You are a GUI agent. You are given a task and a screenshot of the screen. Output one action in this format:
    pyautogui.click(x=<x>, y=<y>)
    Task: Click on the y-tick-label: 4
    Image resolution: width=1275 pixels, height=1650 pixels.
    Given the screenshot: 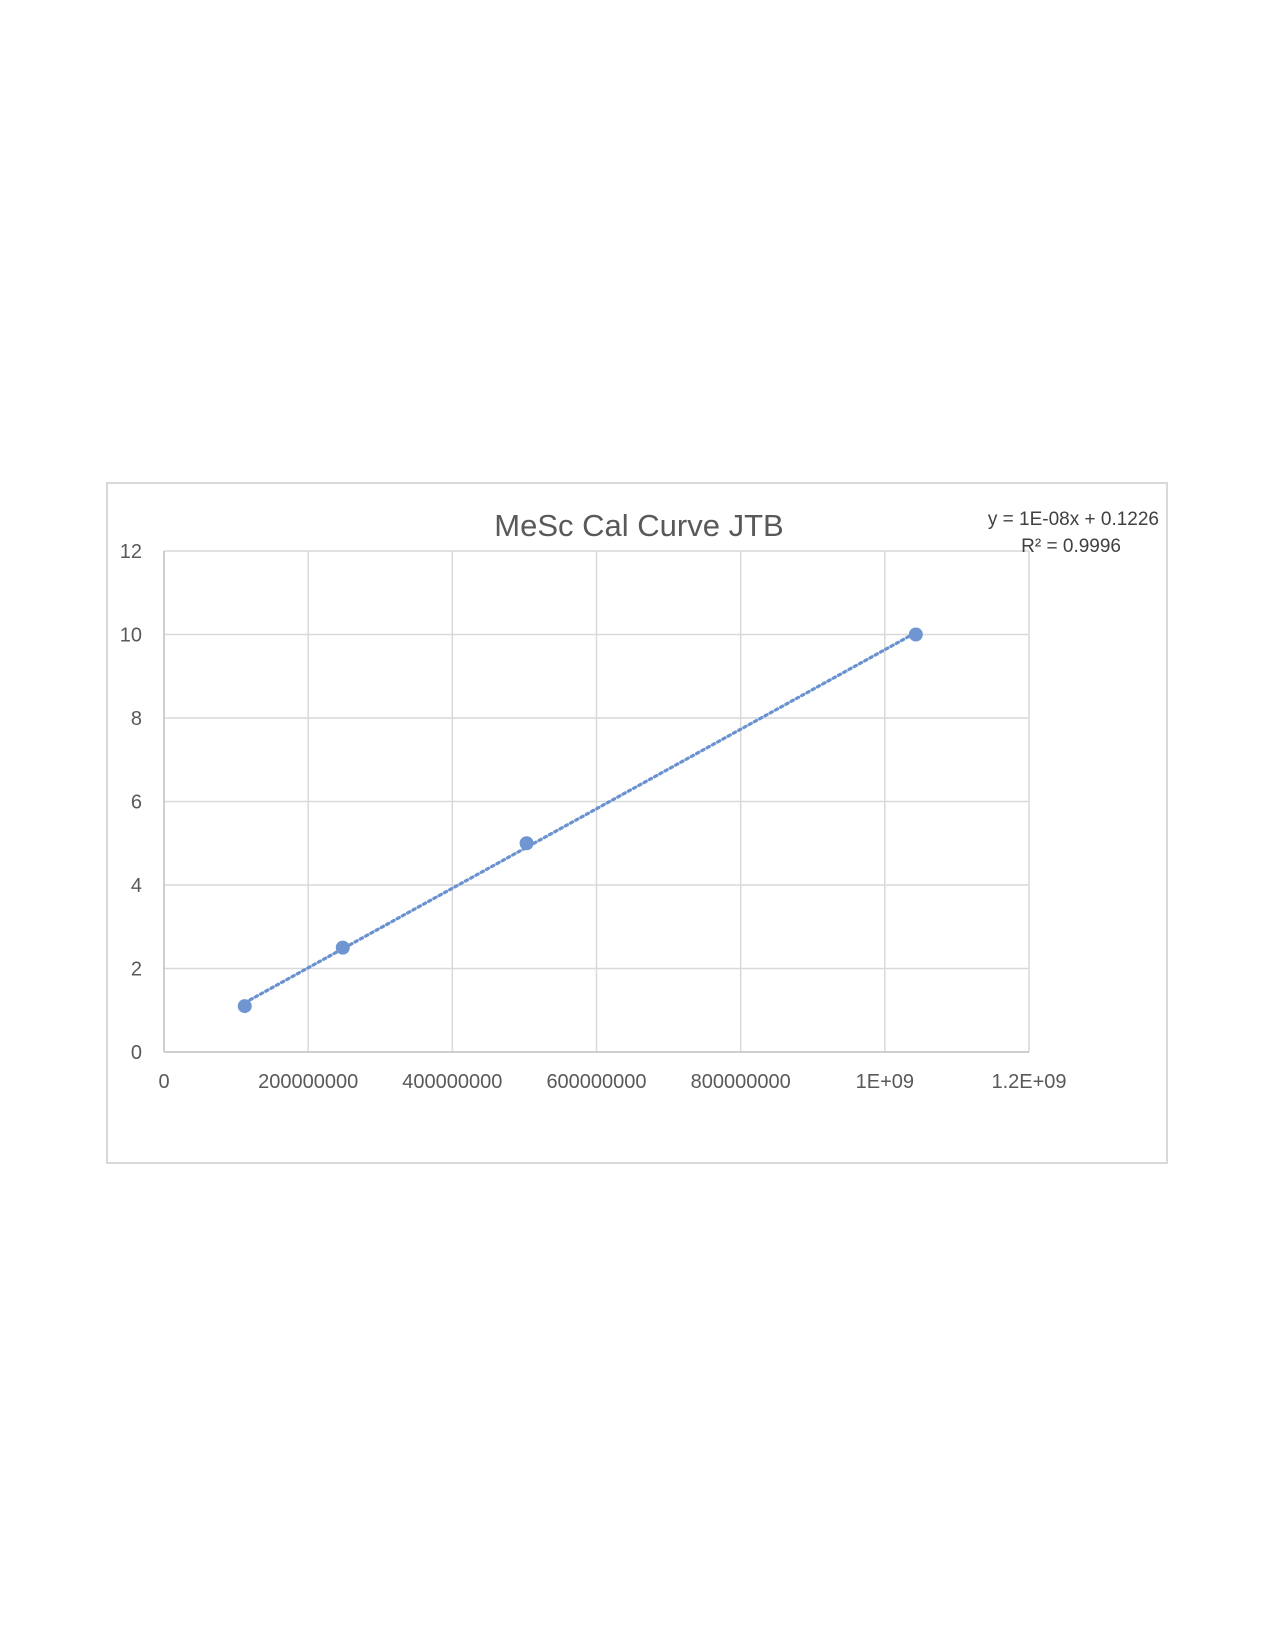 What is the action you would take?
    pyautogui.click(x=136, y=886)
    